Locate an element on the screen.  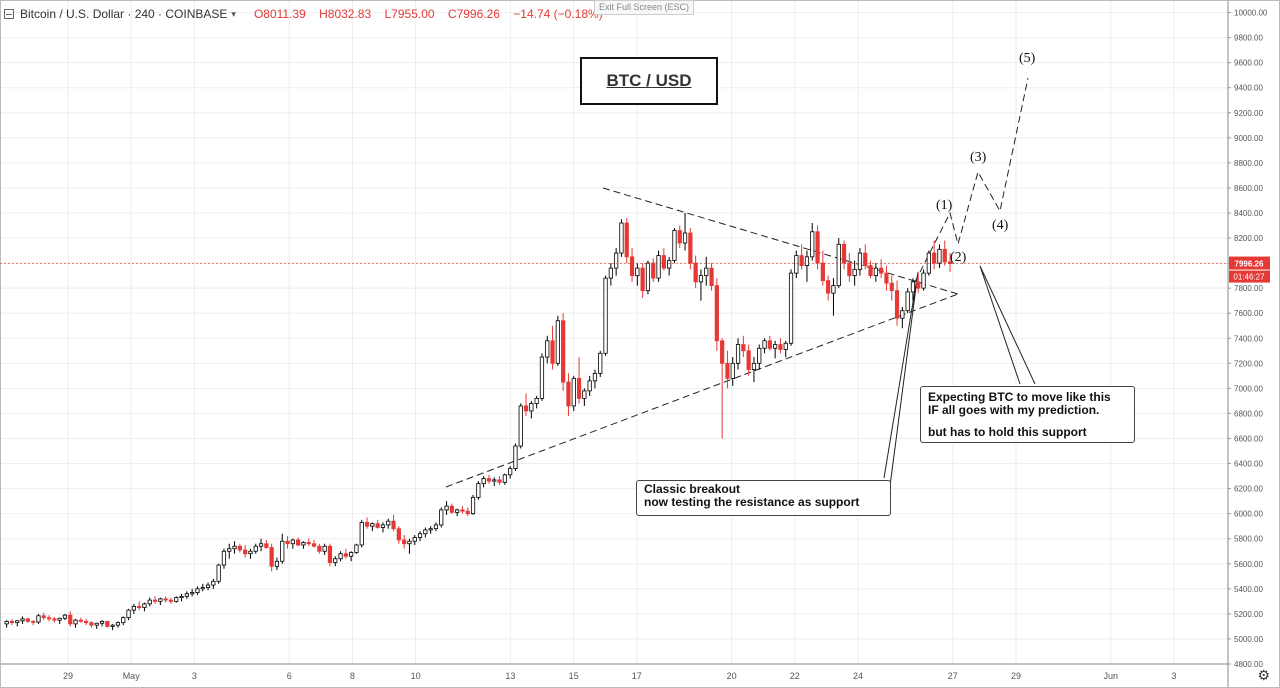
low-value: L7955.00 is located at coordinates (409, 14).